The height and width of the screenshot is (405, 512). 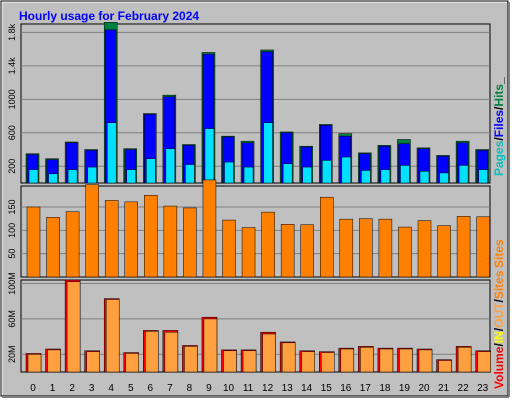 I want to click on legend-volume: Volume, so click(x=499, y=367).